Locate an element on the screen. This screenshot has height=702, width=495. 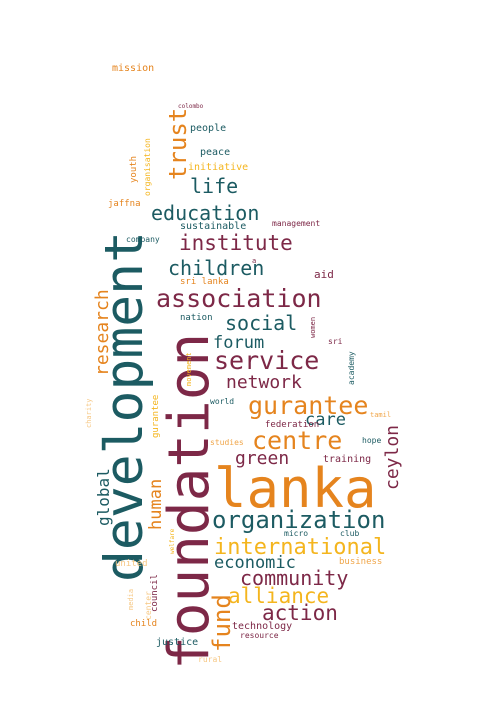
word-research: research is located at coordinates (102, 332).